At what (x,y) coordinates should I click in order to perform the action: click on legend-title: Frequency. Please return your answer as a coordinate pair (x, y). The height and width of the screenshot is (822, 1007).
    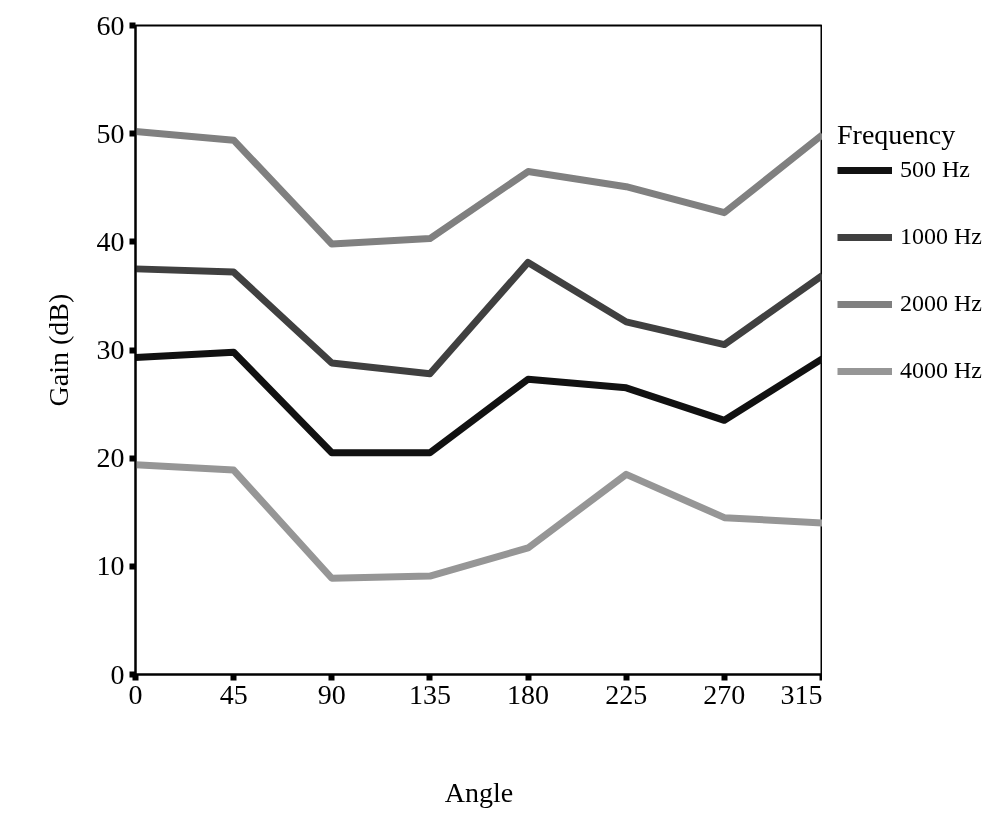
    Looking at the image, I should click on (897, 135).